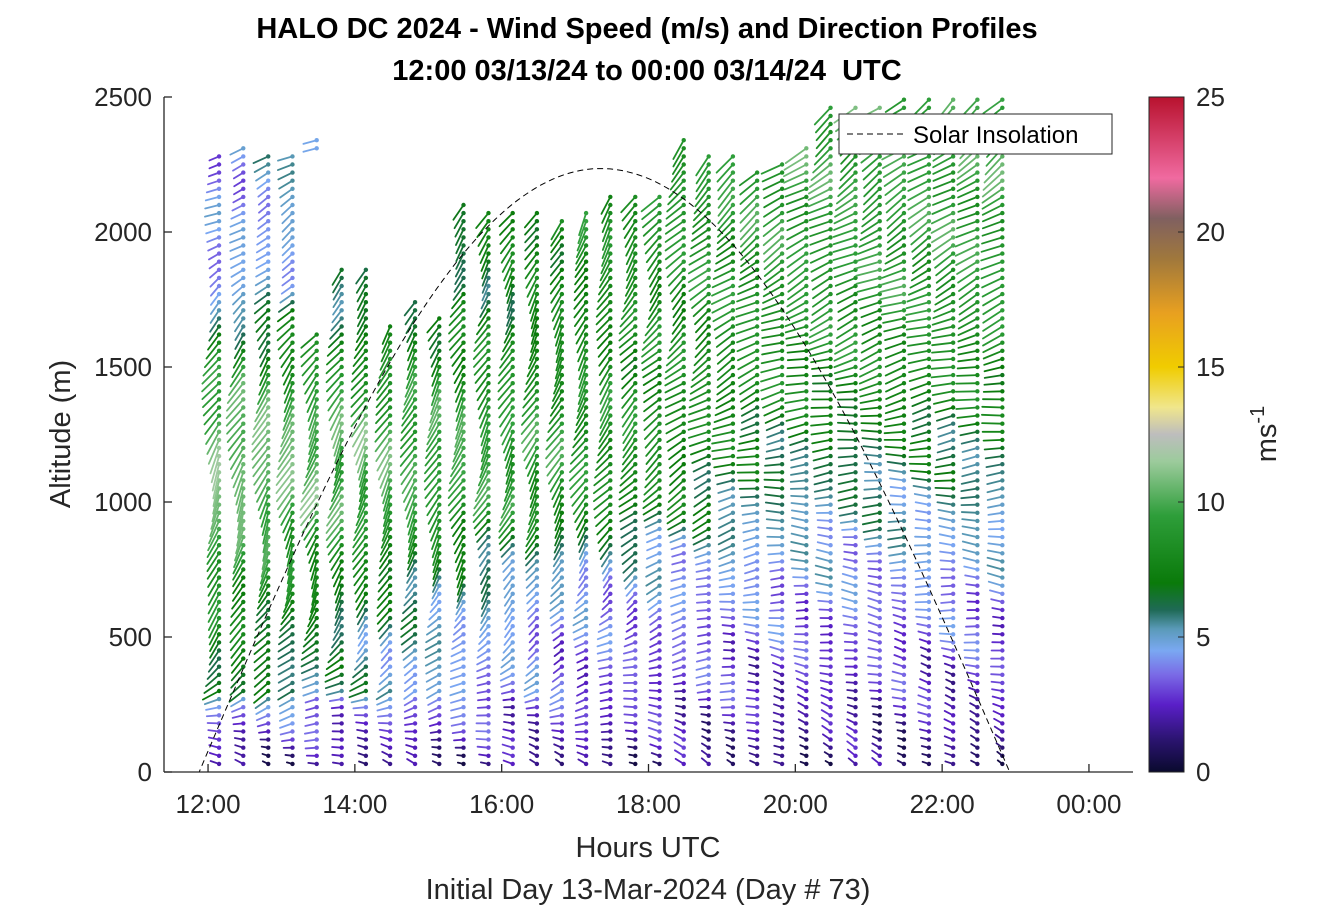 The image size is (1343, 911). I want to click on chart-subtitle: 12:00 03/13/24 to 00:00 03/14/24 UTC, so click(646, 71).